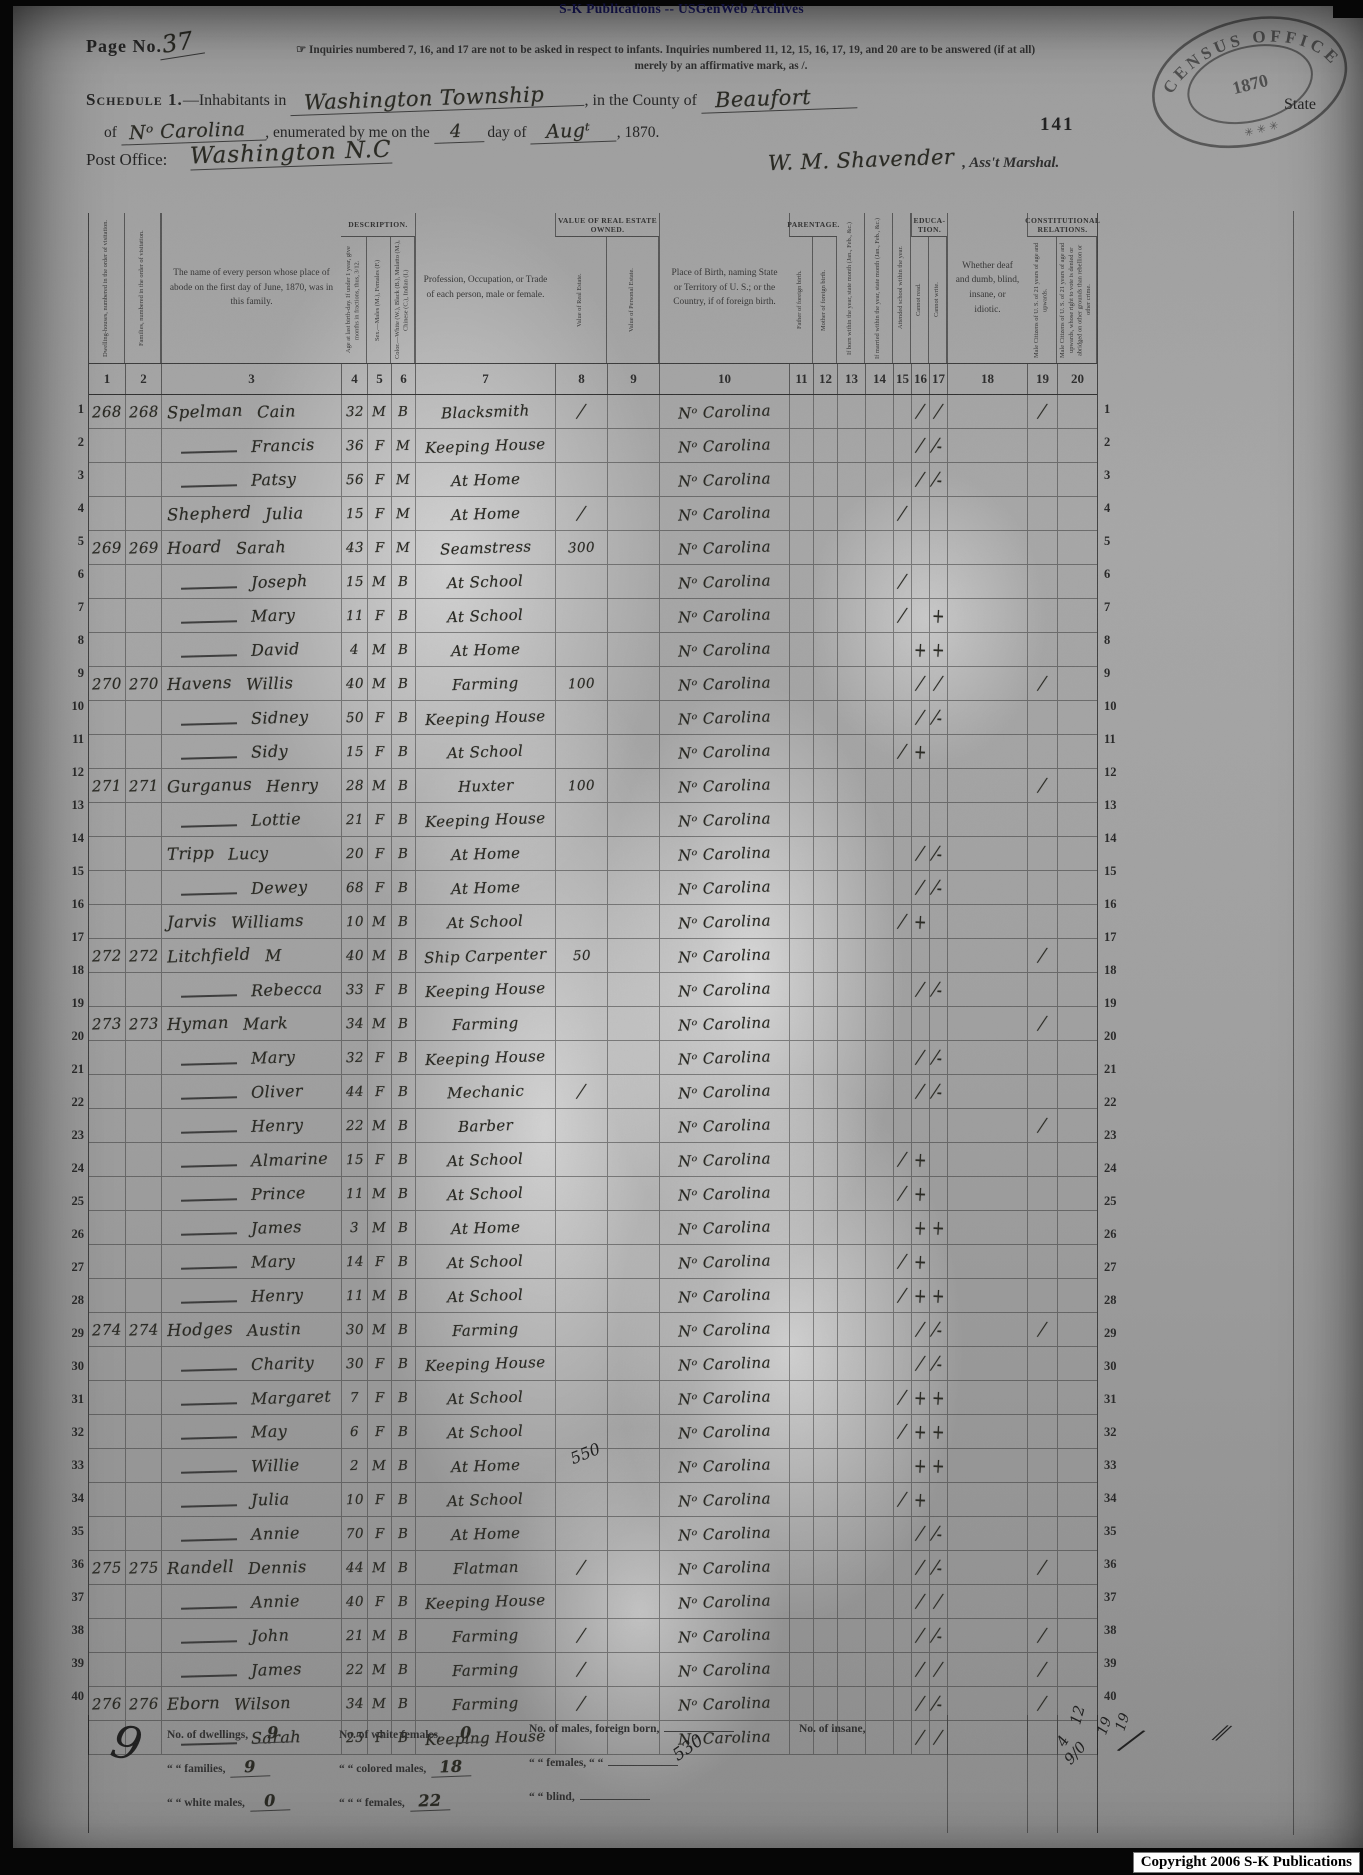 The height and width of the screenshot is (1875, 1363). What do you see at coordinates (1042, 785) in the screenshot?
I see `cell-col-19: ⁄` at bounding box center [1042, 785].